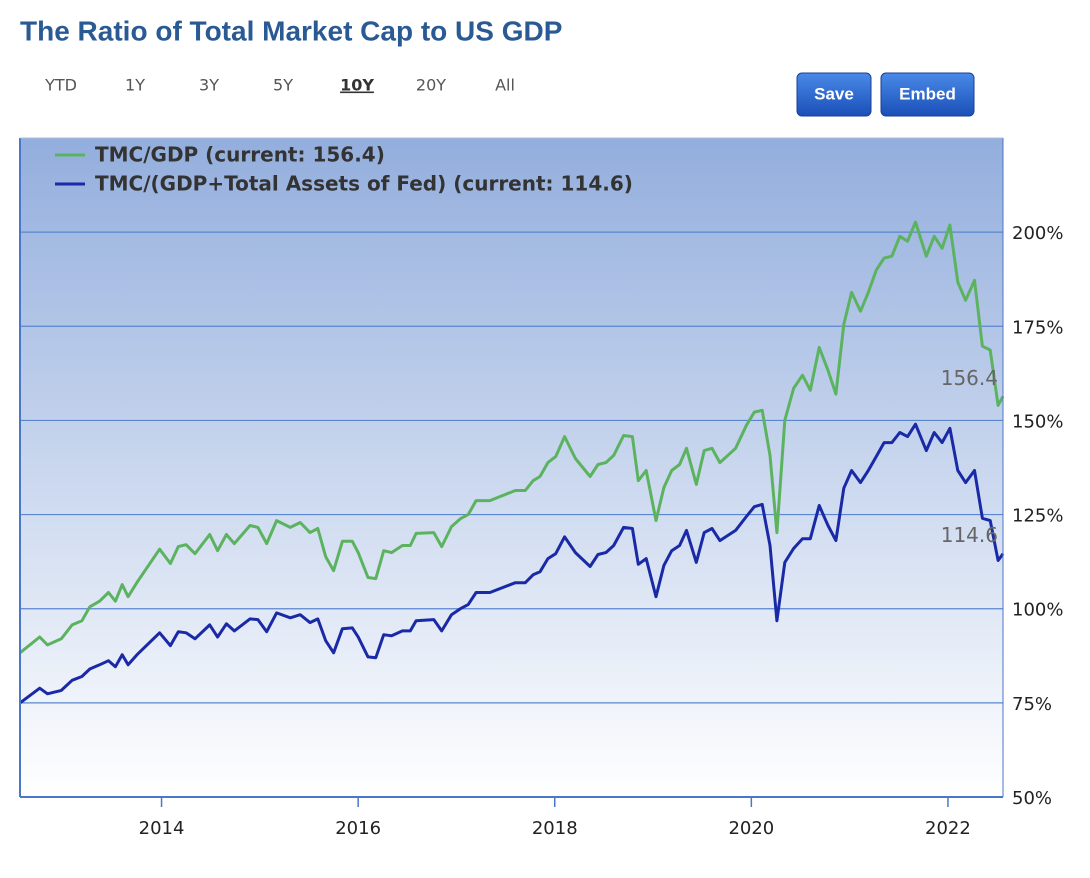 This screenshot has width=1090, height=878. What do you see at coordinates (969, 535) in the screenshot?
I see `end-value-label: 114.6` at bounding box center [969, 535].